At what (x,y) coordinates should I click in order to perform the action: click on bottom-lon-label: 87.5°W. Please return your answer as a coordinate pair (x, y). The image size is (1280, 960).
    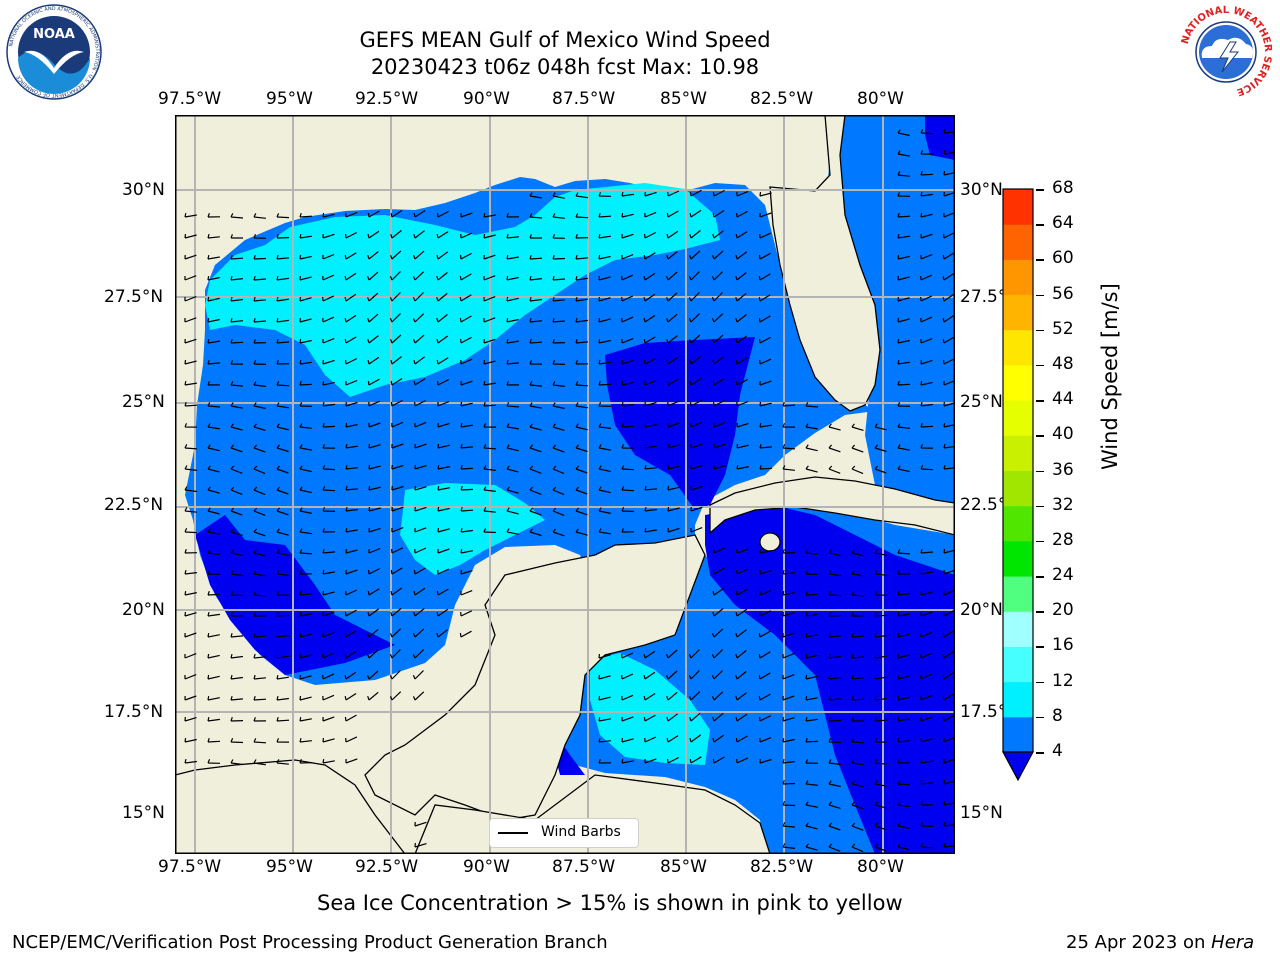
    Looking at the image, I should click on (584, 867).